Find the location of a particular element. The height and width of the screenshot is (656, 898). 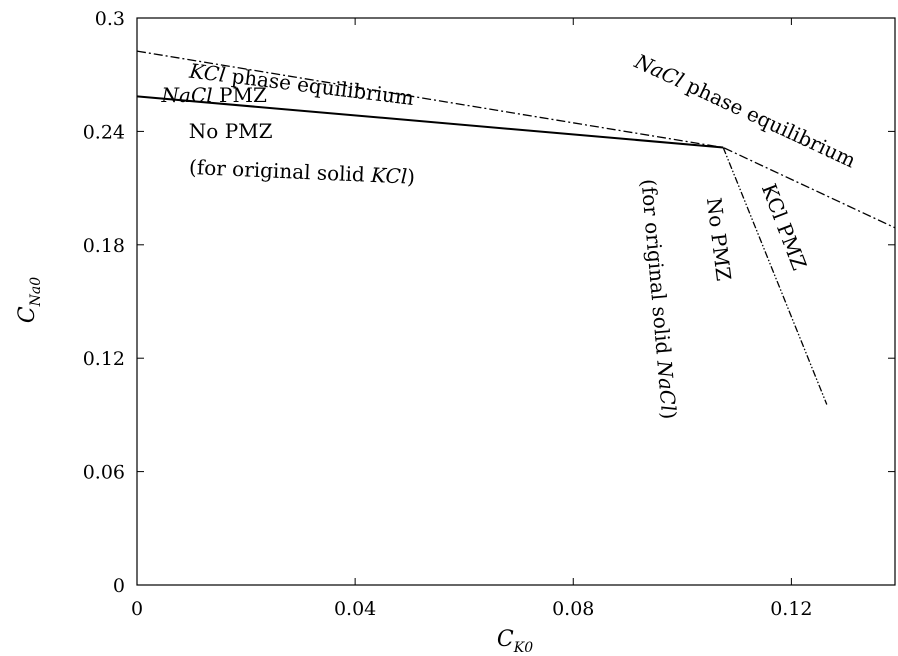

x-axis-label: CK0 is located at coordinates (515, 641).